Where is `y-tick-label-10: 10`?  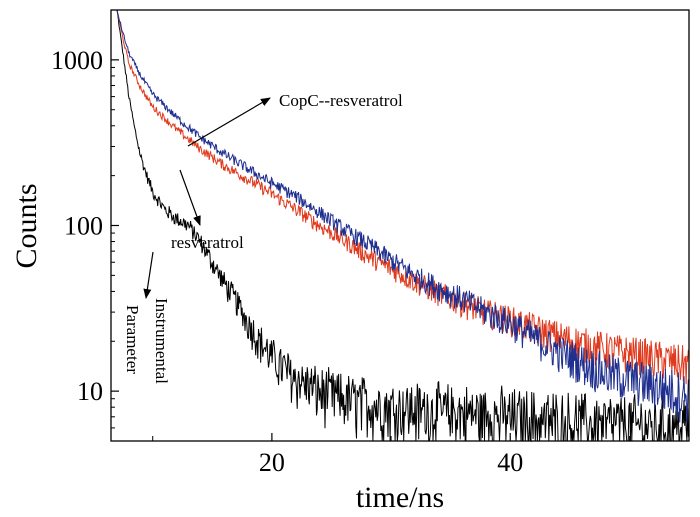 y-tick-label-10: 10 is located at coordinates (90, 391).